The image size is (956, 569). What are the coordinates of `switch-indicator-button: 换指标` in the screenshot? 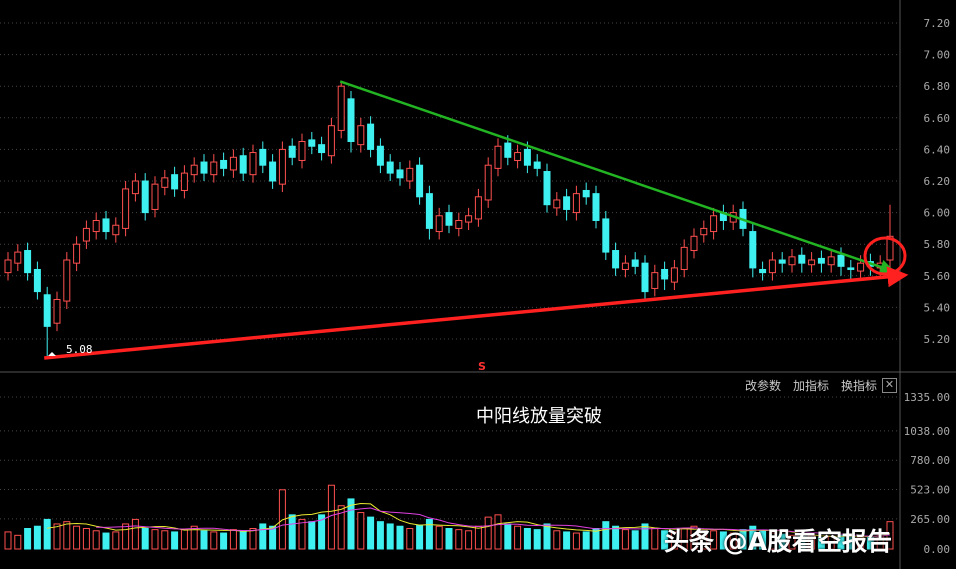 It's located at (859, 386).